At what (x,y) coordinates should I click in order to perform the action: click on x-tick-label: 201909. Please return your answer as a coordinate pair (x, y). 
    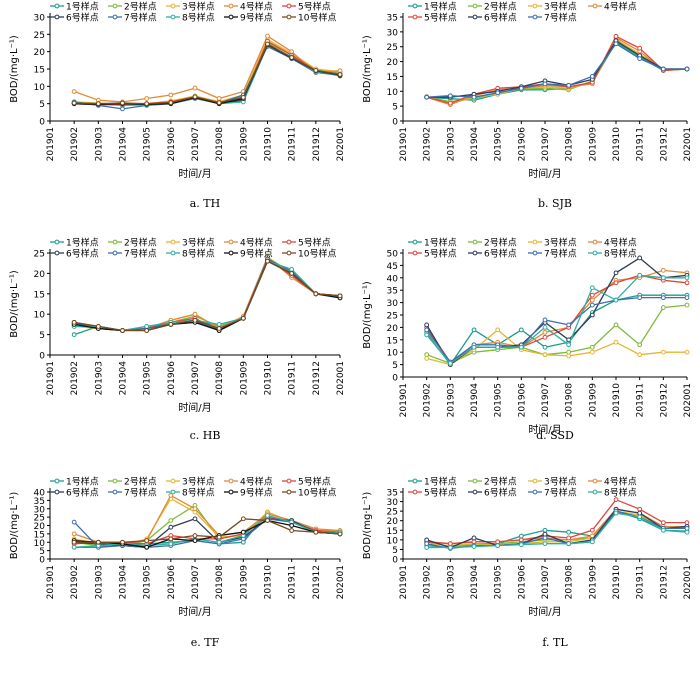
    Looking at the image, I should click on (593, 400).